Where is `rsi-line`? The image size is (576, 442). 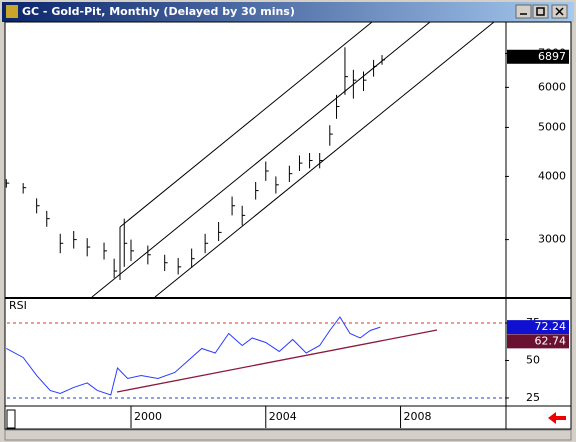
rsi-line is located at coordinates (193, 356).